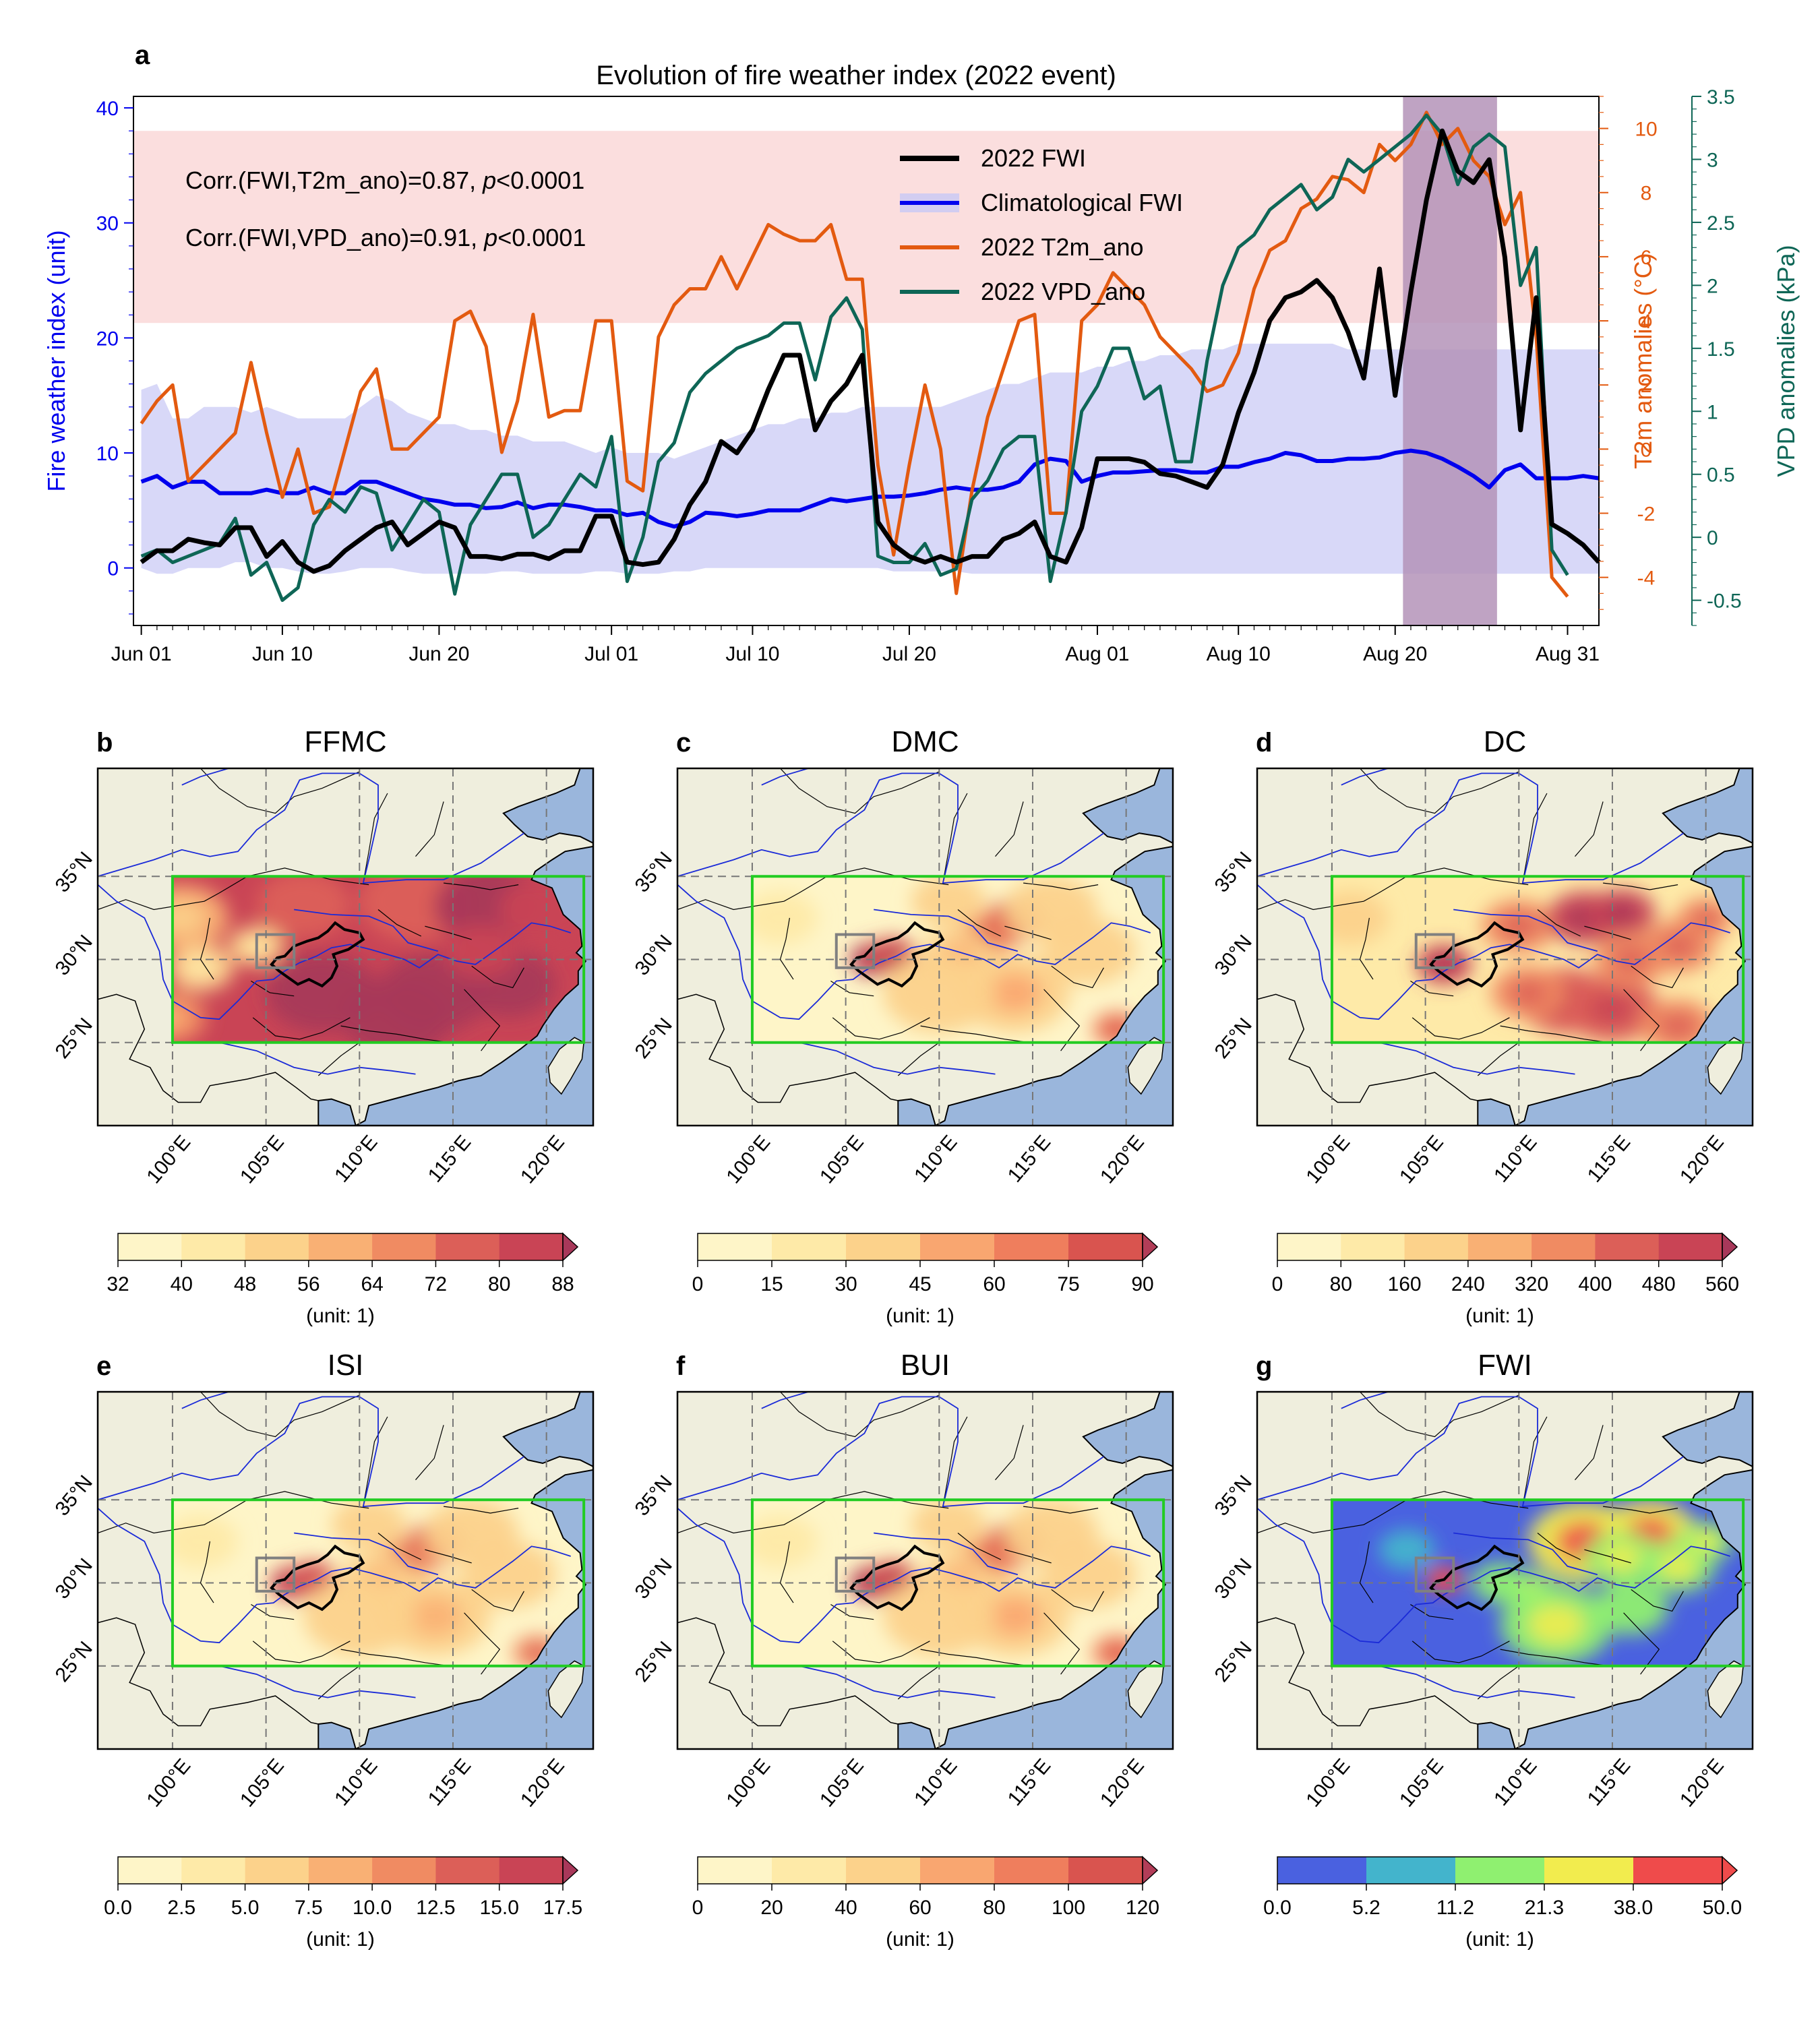 Image resolution: width=1820 pixels, height=2022 pixels. What do you see at coordinates (499, 1908) in the screenshot?
I see `colorbar-tick-label: 15.0` at bounding box center [499, 1908].